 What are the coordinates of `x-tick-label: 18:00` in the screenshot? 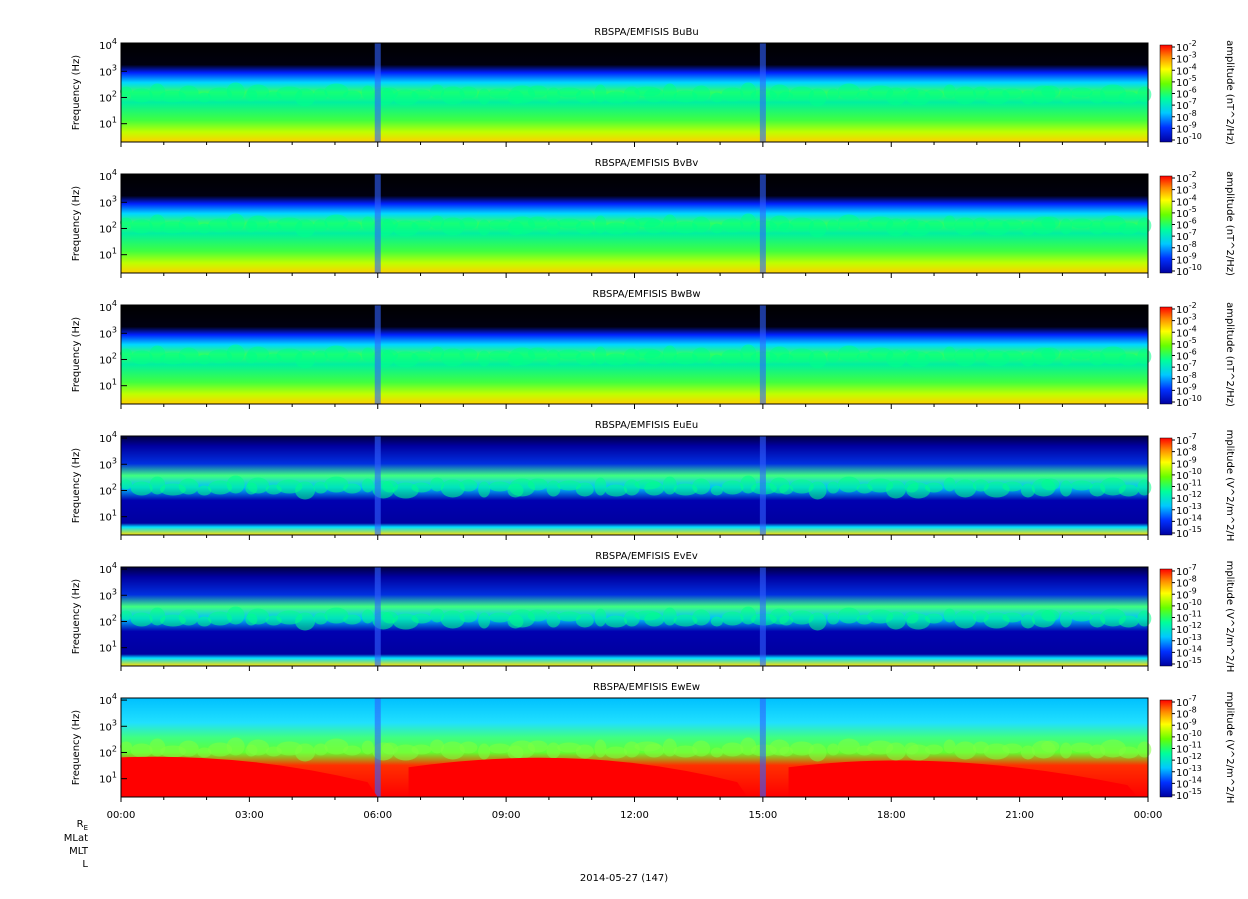 It's located at (891, 815).